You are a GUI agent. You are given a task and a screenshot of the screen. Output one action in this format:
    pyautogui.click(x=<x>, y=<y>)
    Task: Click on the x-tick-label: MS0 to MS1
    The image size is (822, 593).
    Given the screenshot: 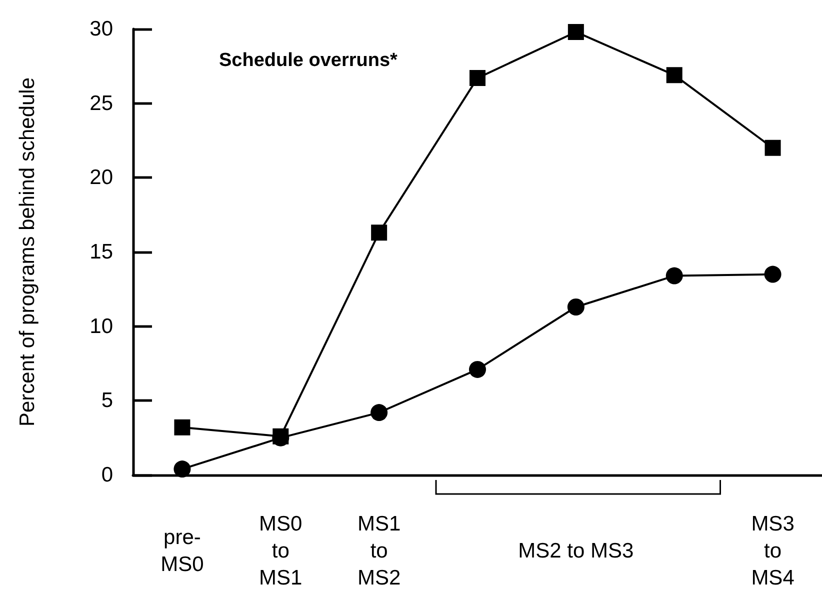 What is the action you would take?
    pyautogui.click(x=280, y=551)
    